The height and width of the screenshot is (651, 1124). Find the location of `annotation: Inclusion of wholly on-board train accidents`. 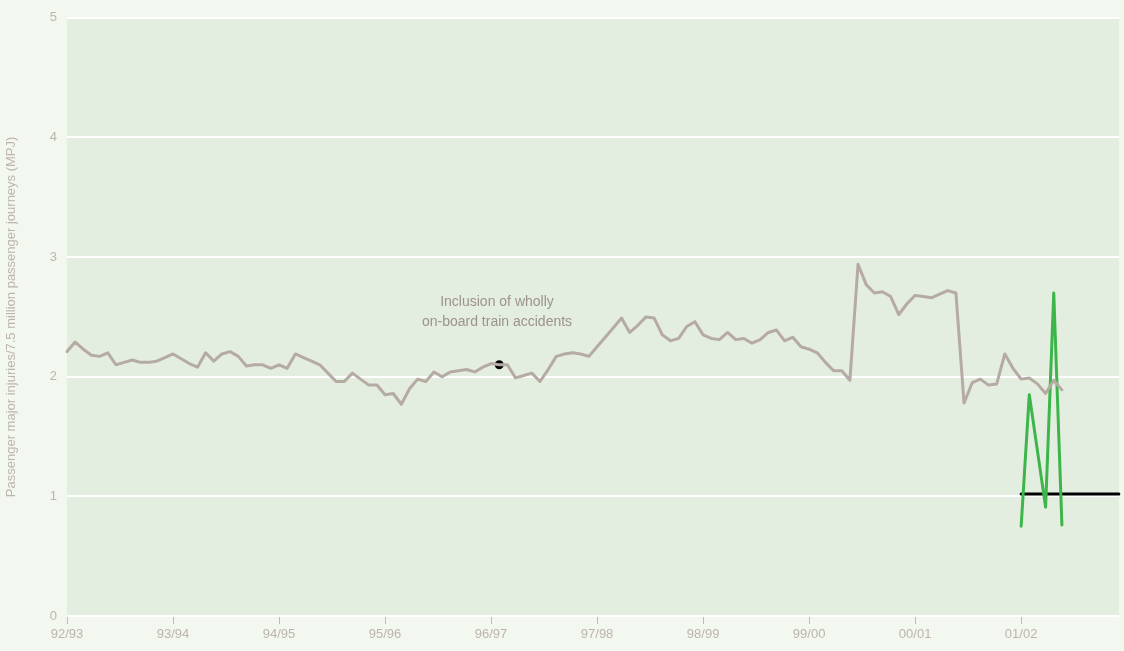

annotation: Inclusion of wholly on-board train accidents is located at coordinates (497, 311).